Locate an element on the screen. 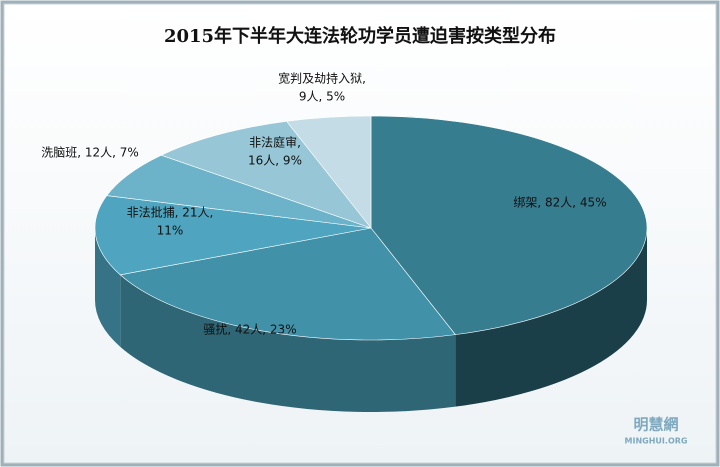  data-label: 9人, 5% is located at coordinates (322, 97).